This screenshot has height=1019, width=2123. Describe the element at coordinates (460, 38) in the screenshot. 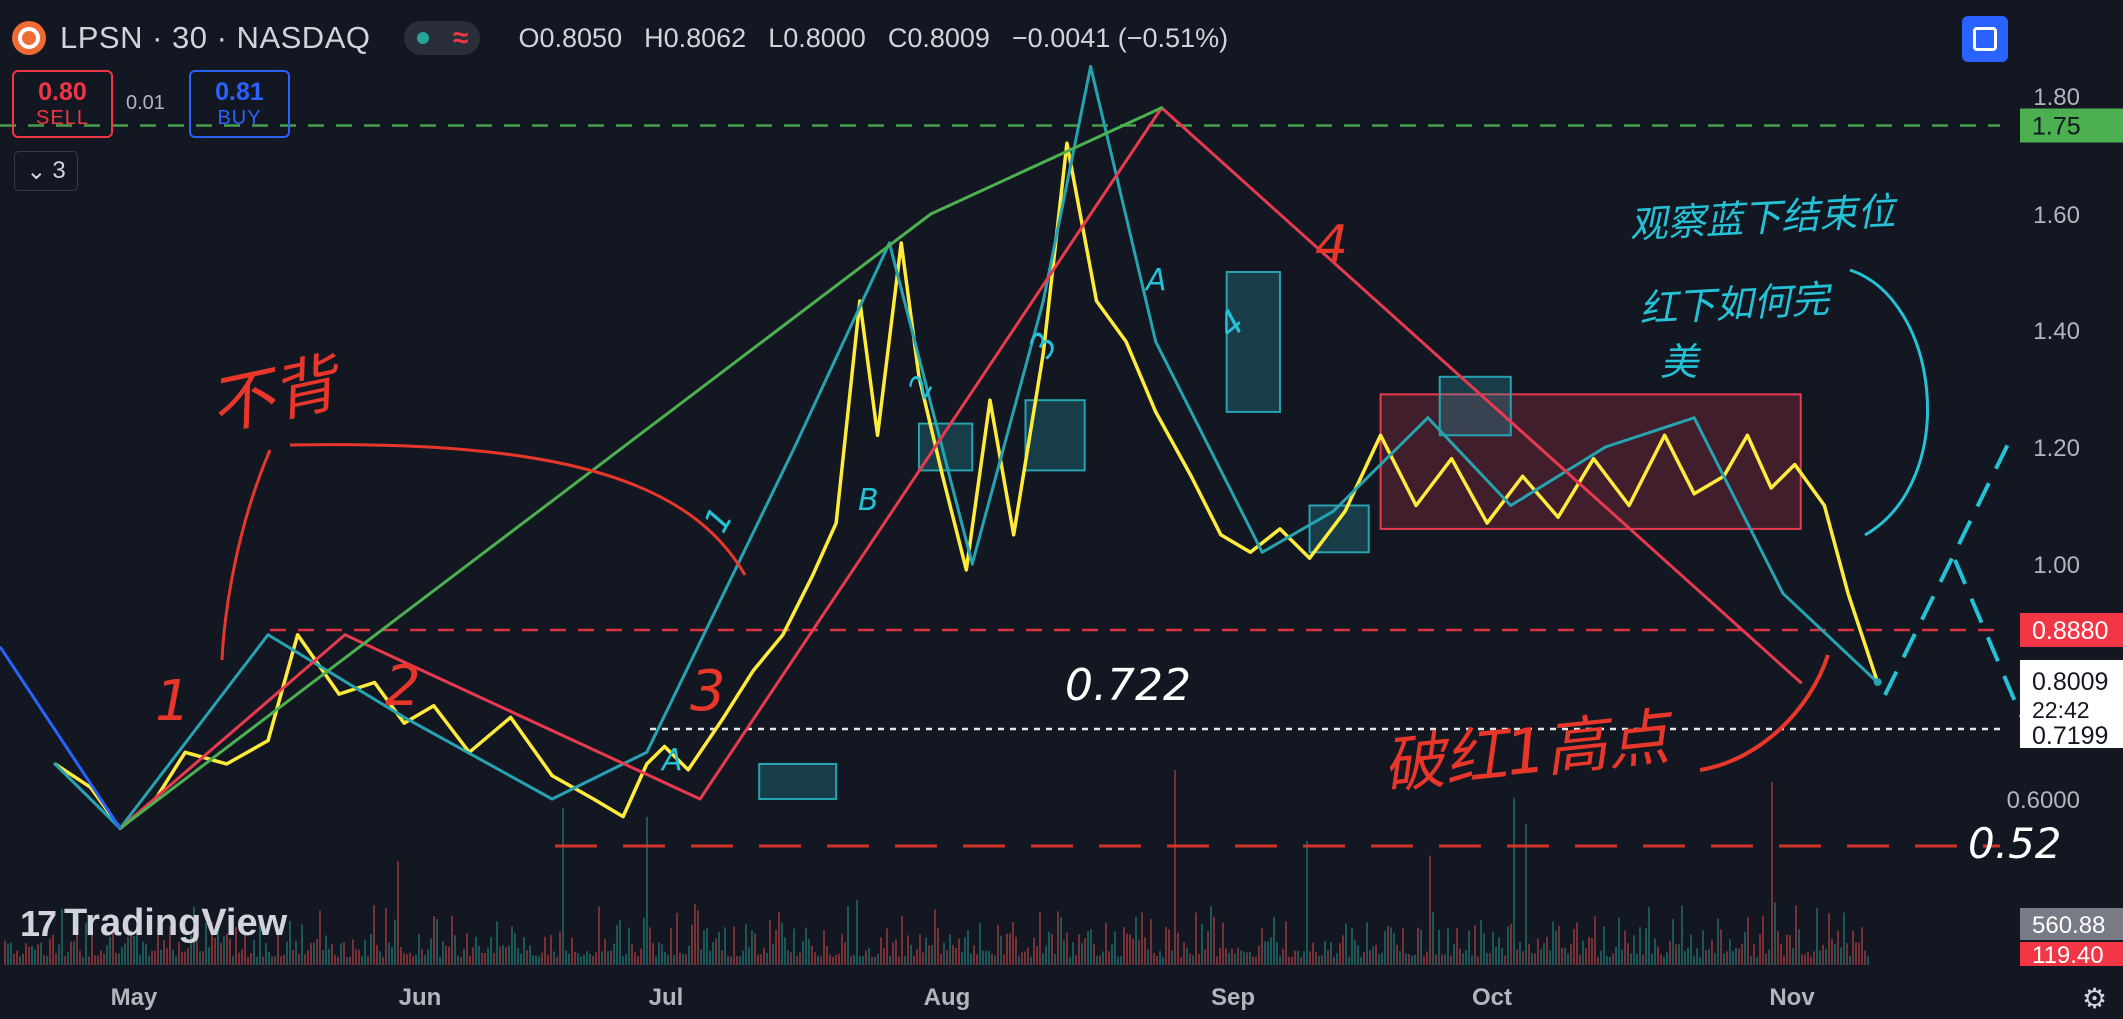

I see `indicator-wave-icon: ≈` at that location.